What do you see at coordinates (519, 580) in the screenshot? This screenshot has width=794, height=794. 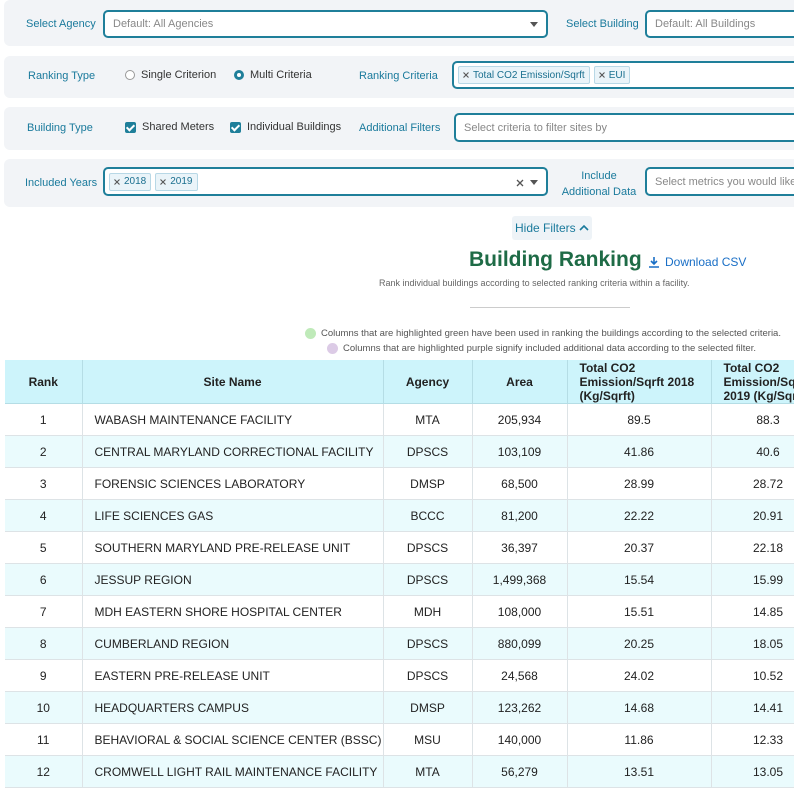 I see `table-cell: 1,499,368` at bounding box center [519, 580].